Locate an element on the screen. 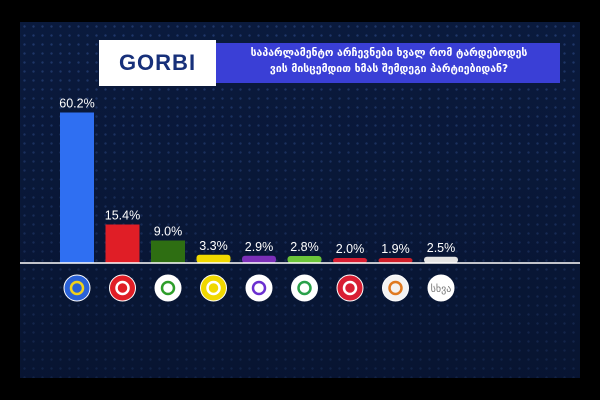  stars-circle-icon is located at coordinates (77, 288).